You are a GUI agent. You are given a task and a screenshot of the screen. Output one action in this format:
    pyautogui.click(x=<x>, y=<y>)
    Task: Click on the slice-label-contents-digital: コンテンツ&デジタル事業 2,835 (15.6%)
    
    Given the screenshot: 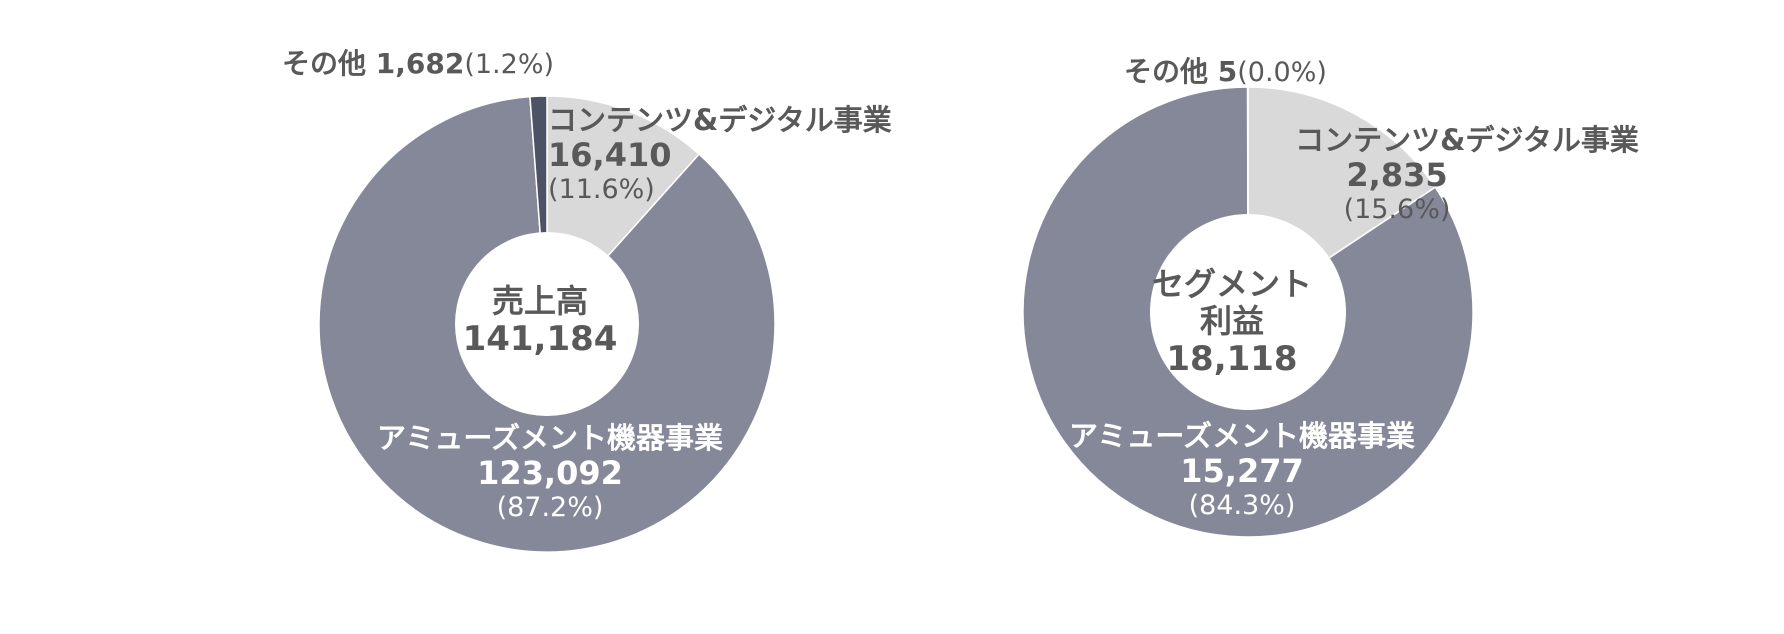 What is the action you would take?
    pyautogui.click(x=1467, y=174)
    